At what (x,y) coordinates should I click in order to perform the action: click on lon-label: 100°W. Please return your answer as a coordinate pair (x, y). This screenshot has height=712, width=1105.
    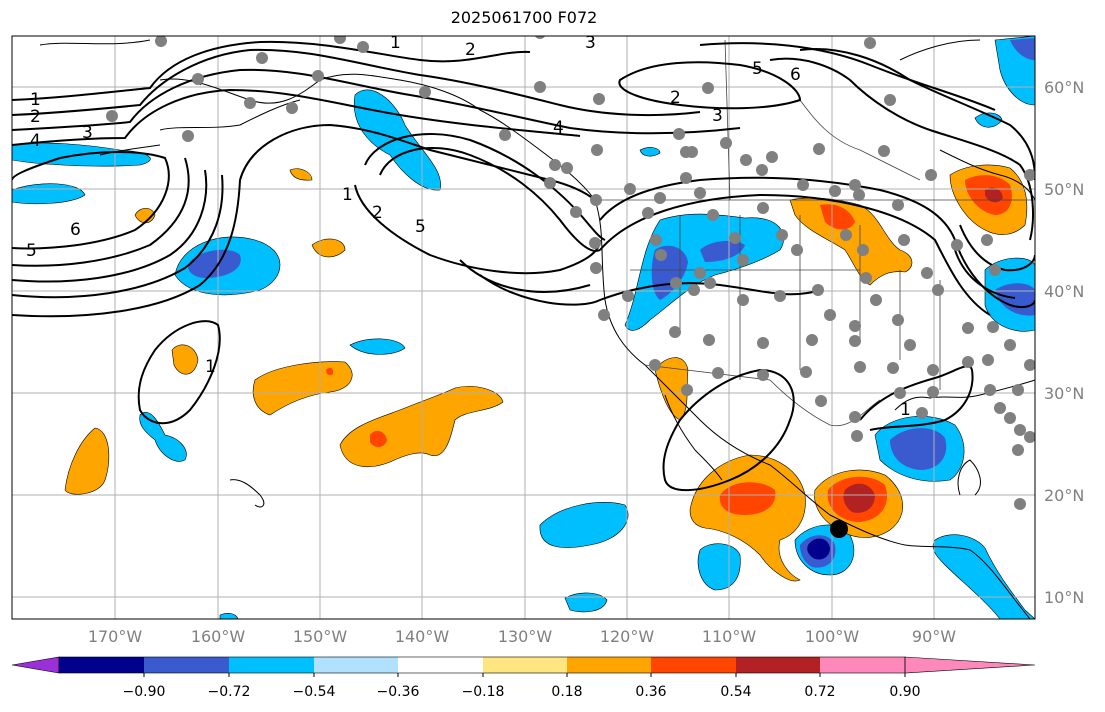
    Looking at the image, I should click on (832, 636).